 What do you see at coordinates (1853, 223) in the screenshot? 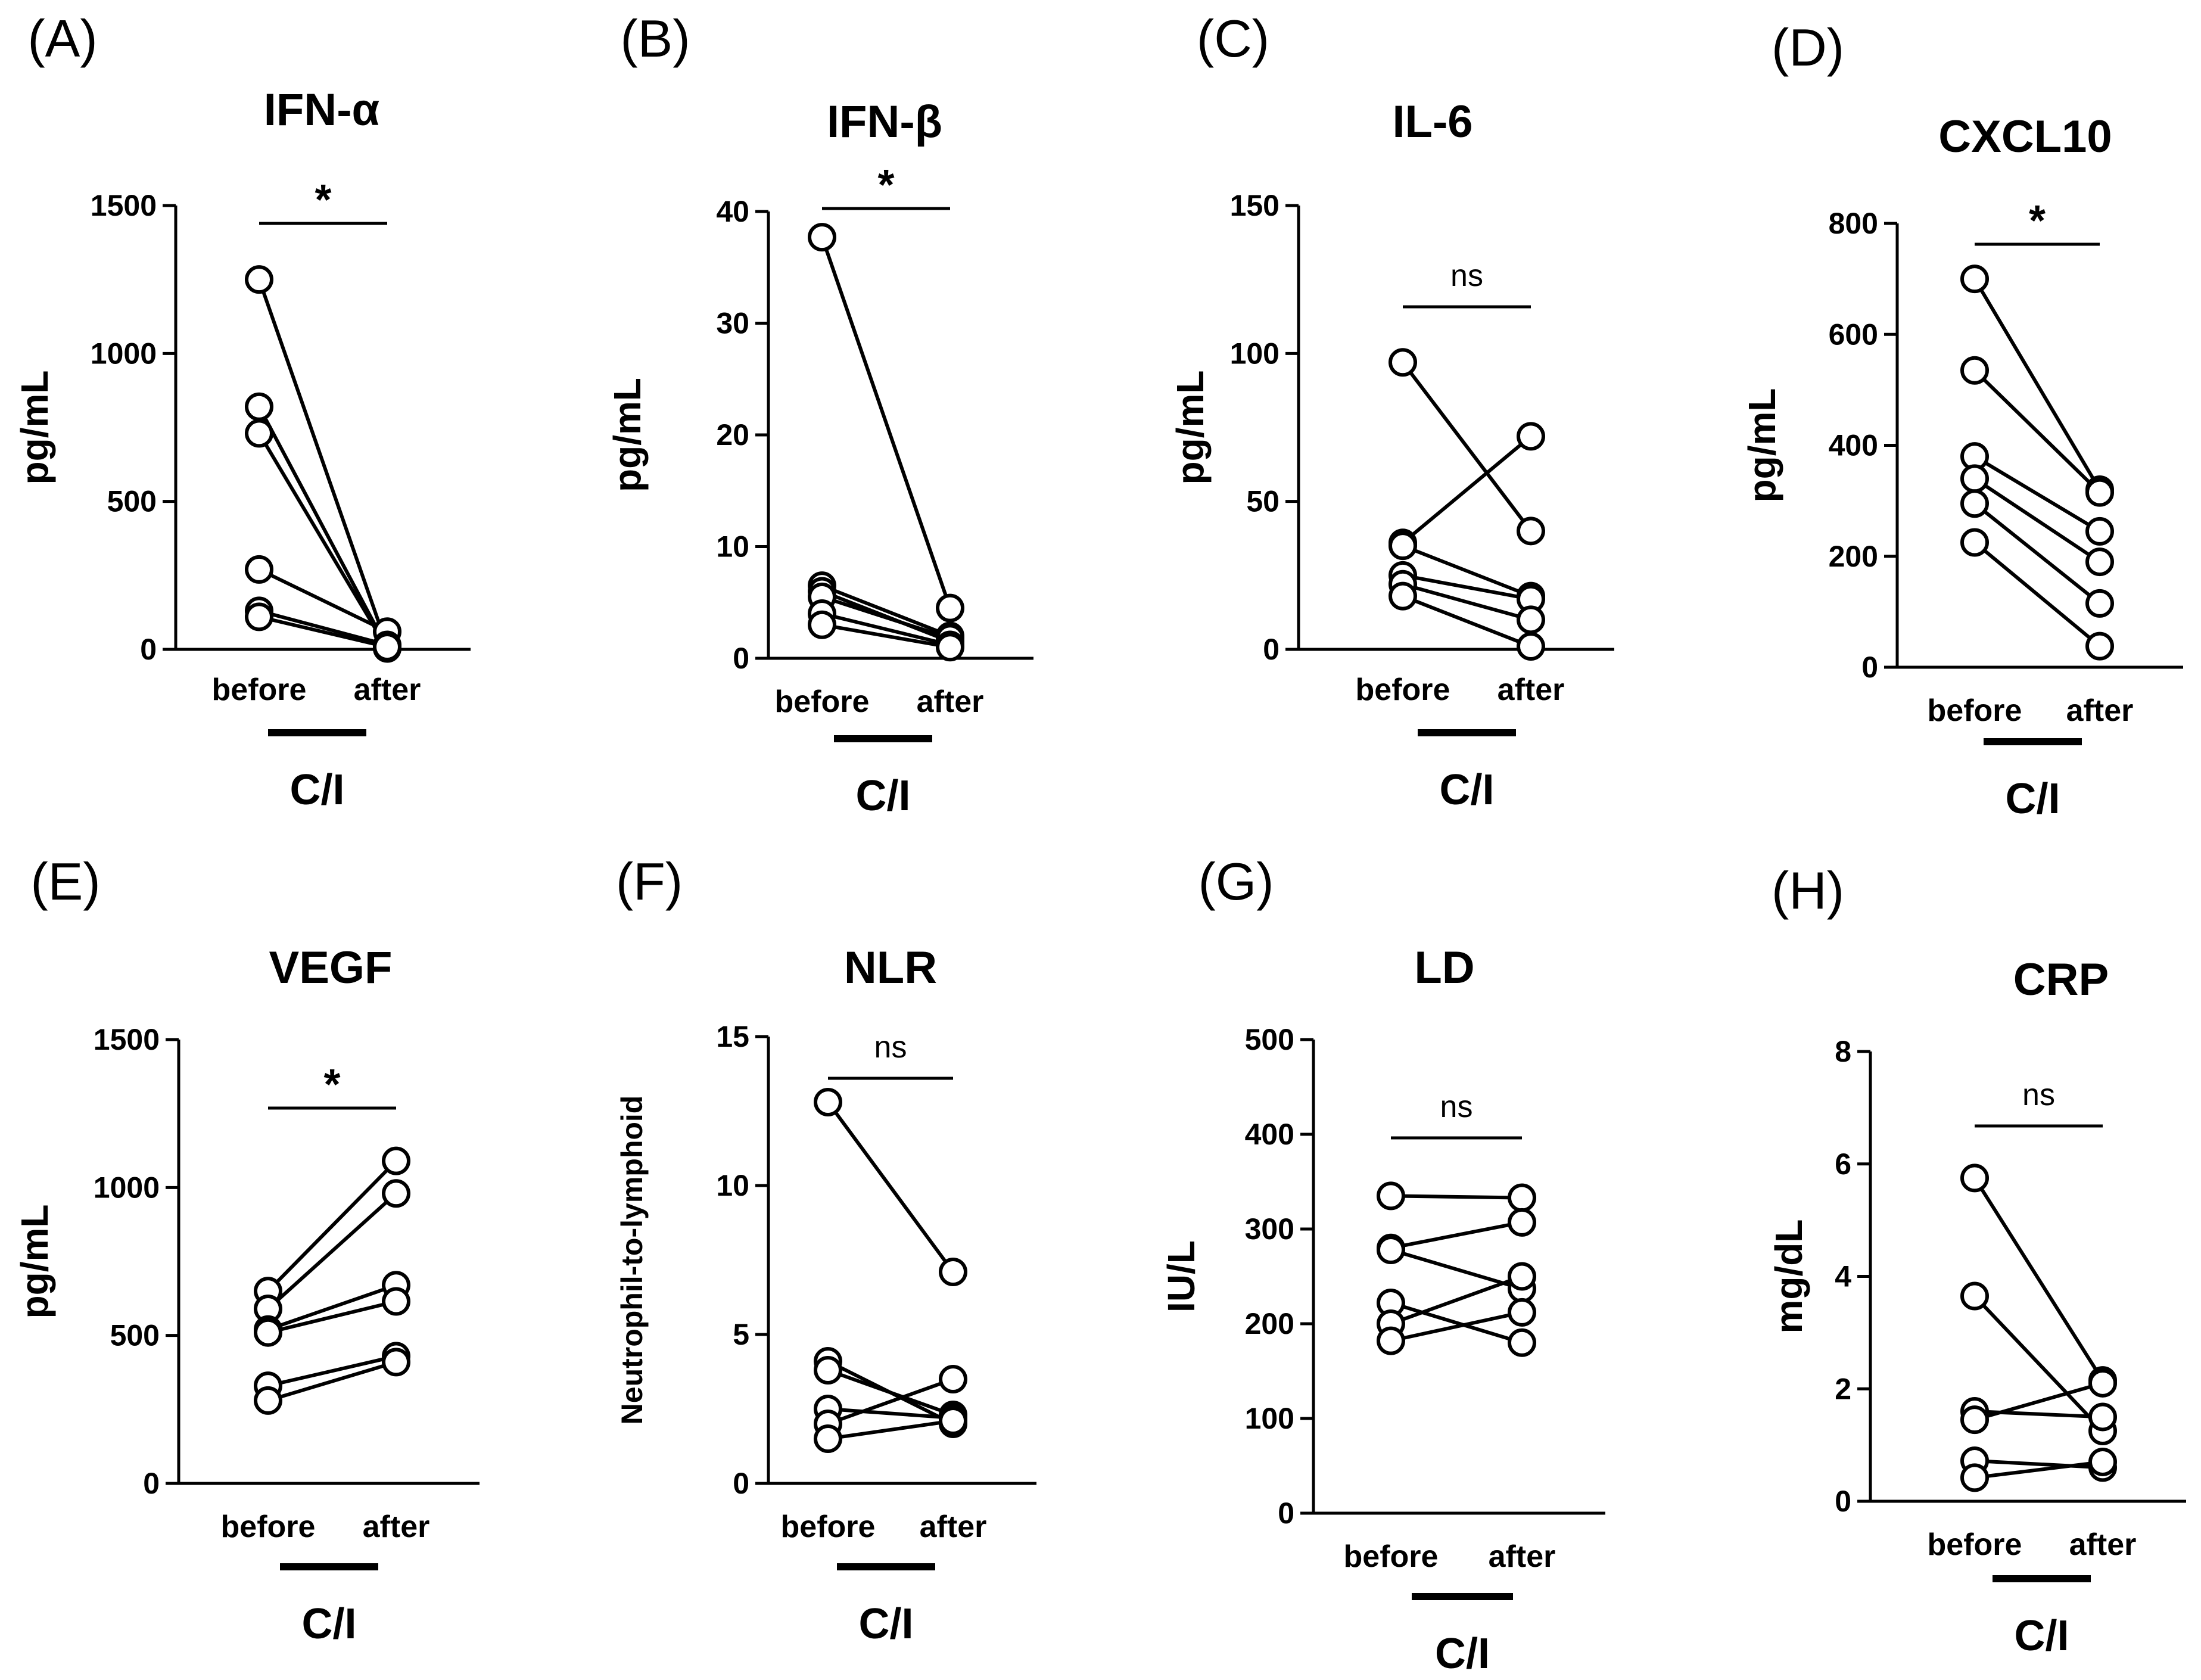
I see `panel-d-y-tick-label: 800` at bounding box center [1853, 223].